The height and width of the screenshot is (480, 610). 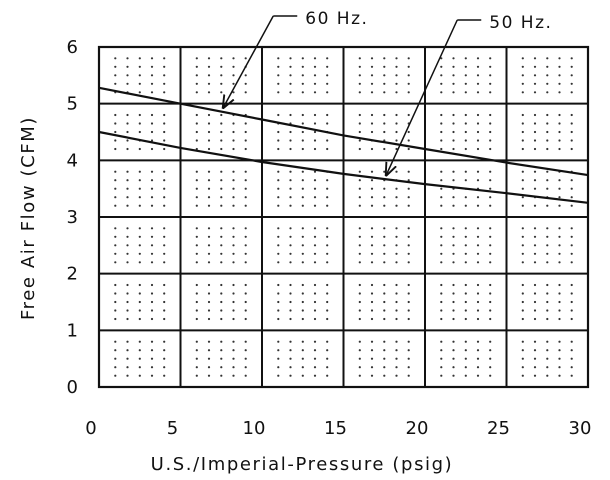 What do you see at coordinates (422, 97) in the screenshot?
I see `annotation-arrow` at bounding box center [422, 97].